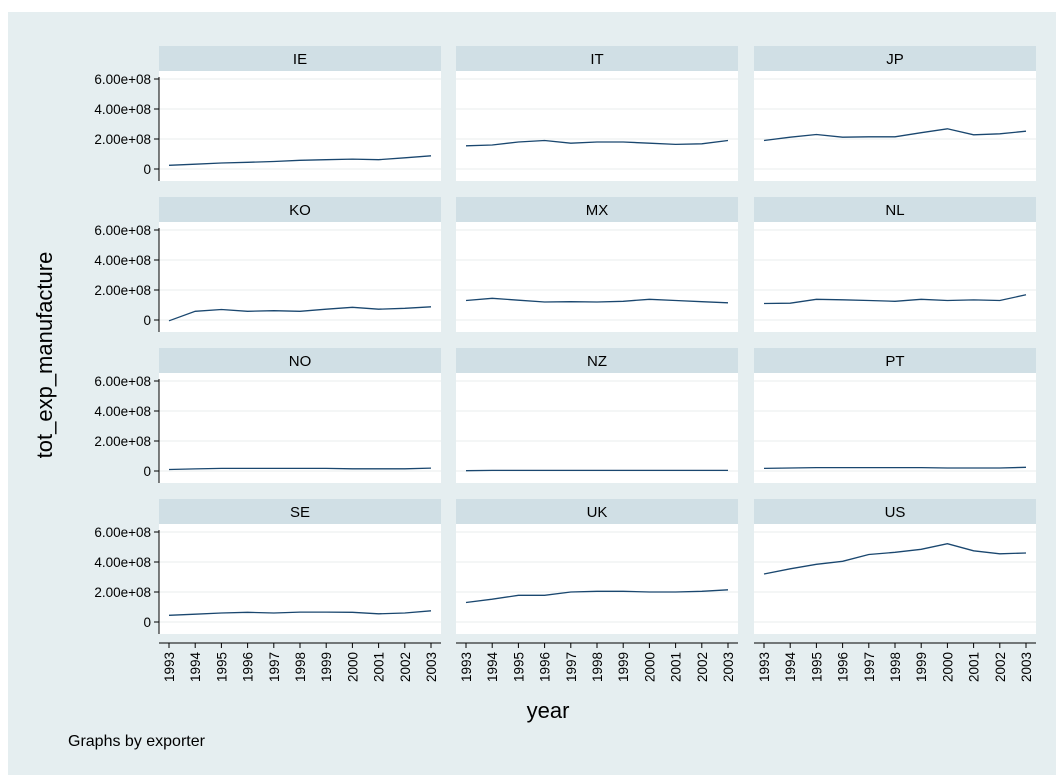 Image resolution: width=1056 pixels, height=775 pixels. I want to click on series-line-se, so click(300, 613).